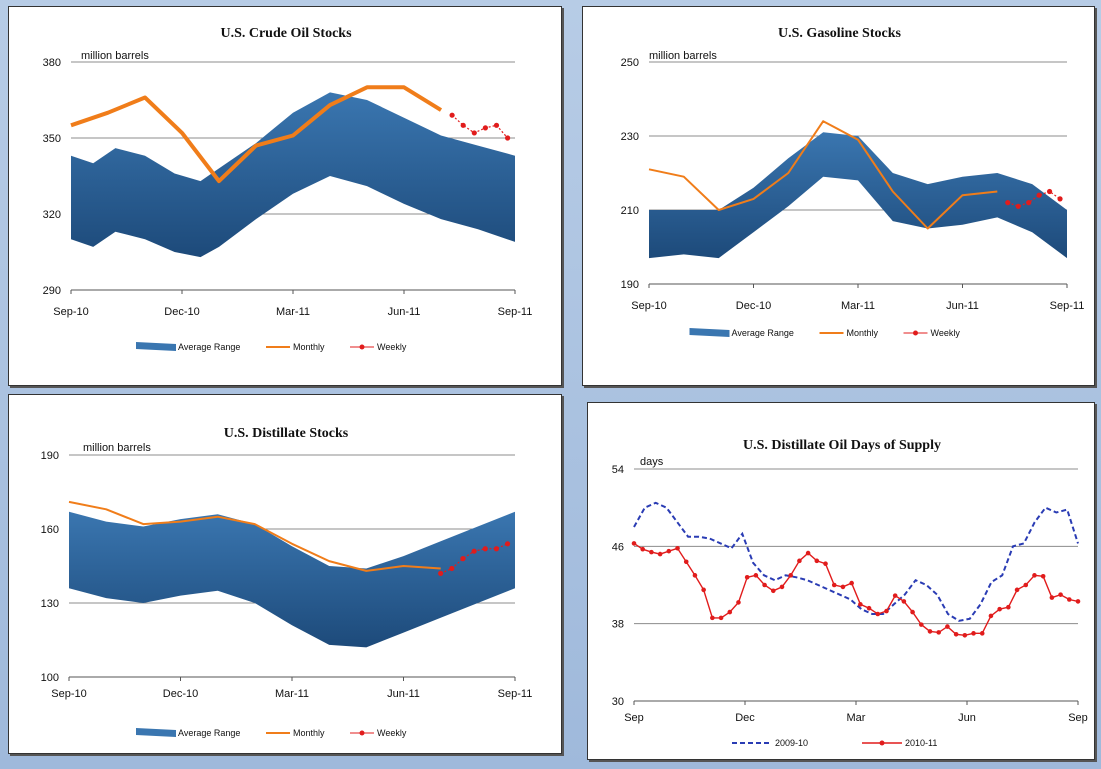 This screenshot has height=769, width=1101. Describe the element at coordinates (745, 718) in the screenshot. I see `x-tick-label: Dec` at that location.